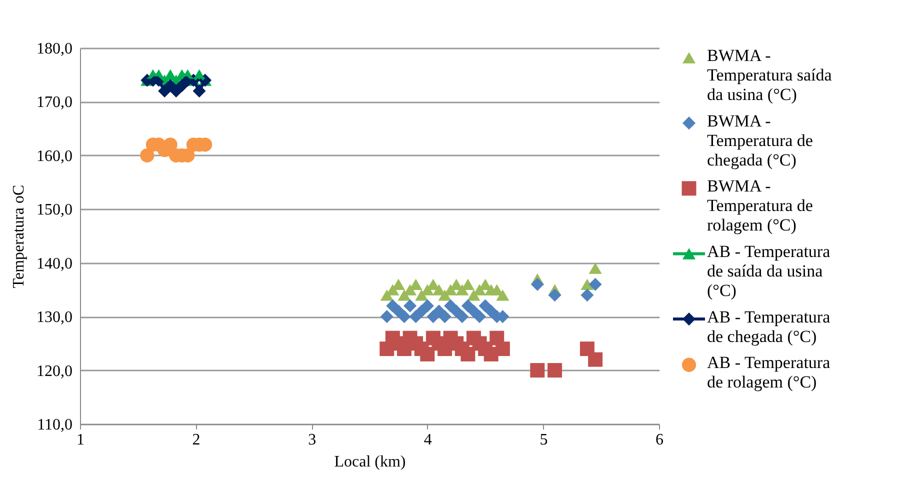  What do you see at coordinates (54, 210) in the screenshot?
I see `y-tick-label: 150,0` at bounding box center [54, 210].